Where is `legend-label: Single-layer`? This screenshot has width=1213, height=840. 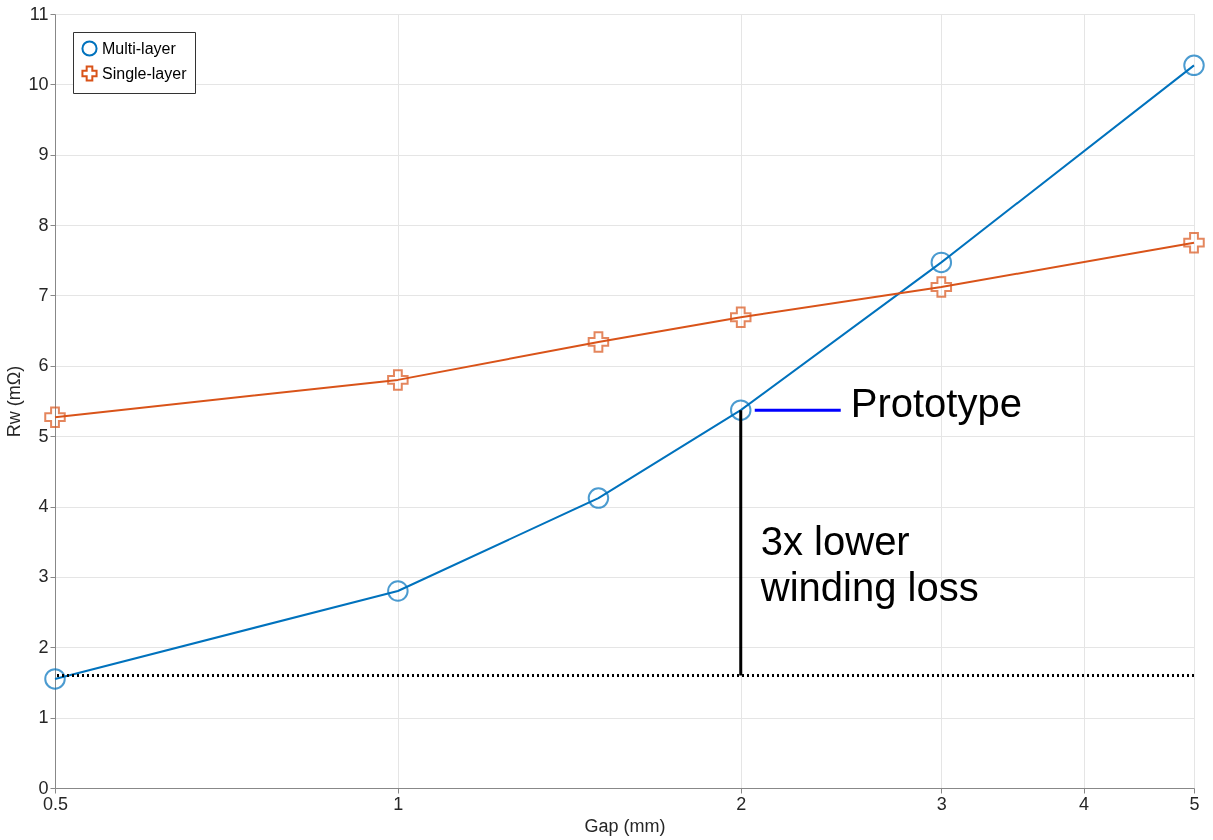 legend-label: Single-layer is located at coordinates (145, 73).